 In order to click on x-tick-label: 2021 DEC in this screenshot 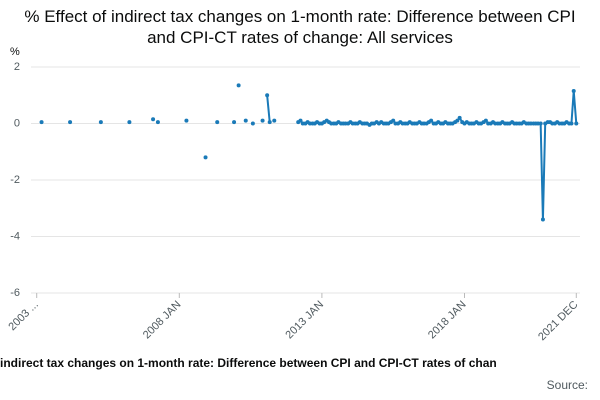, I will do `click(558, 321)`.